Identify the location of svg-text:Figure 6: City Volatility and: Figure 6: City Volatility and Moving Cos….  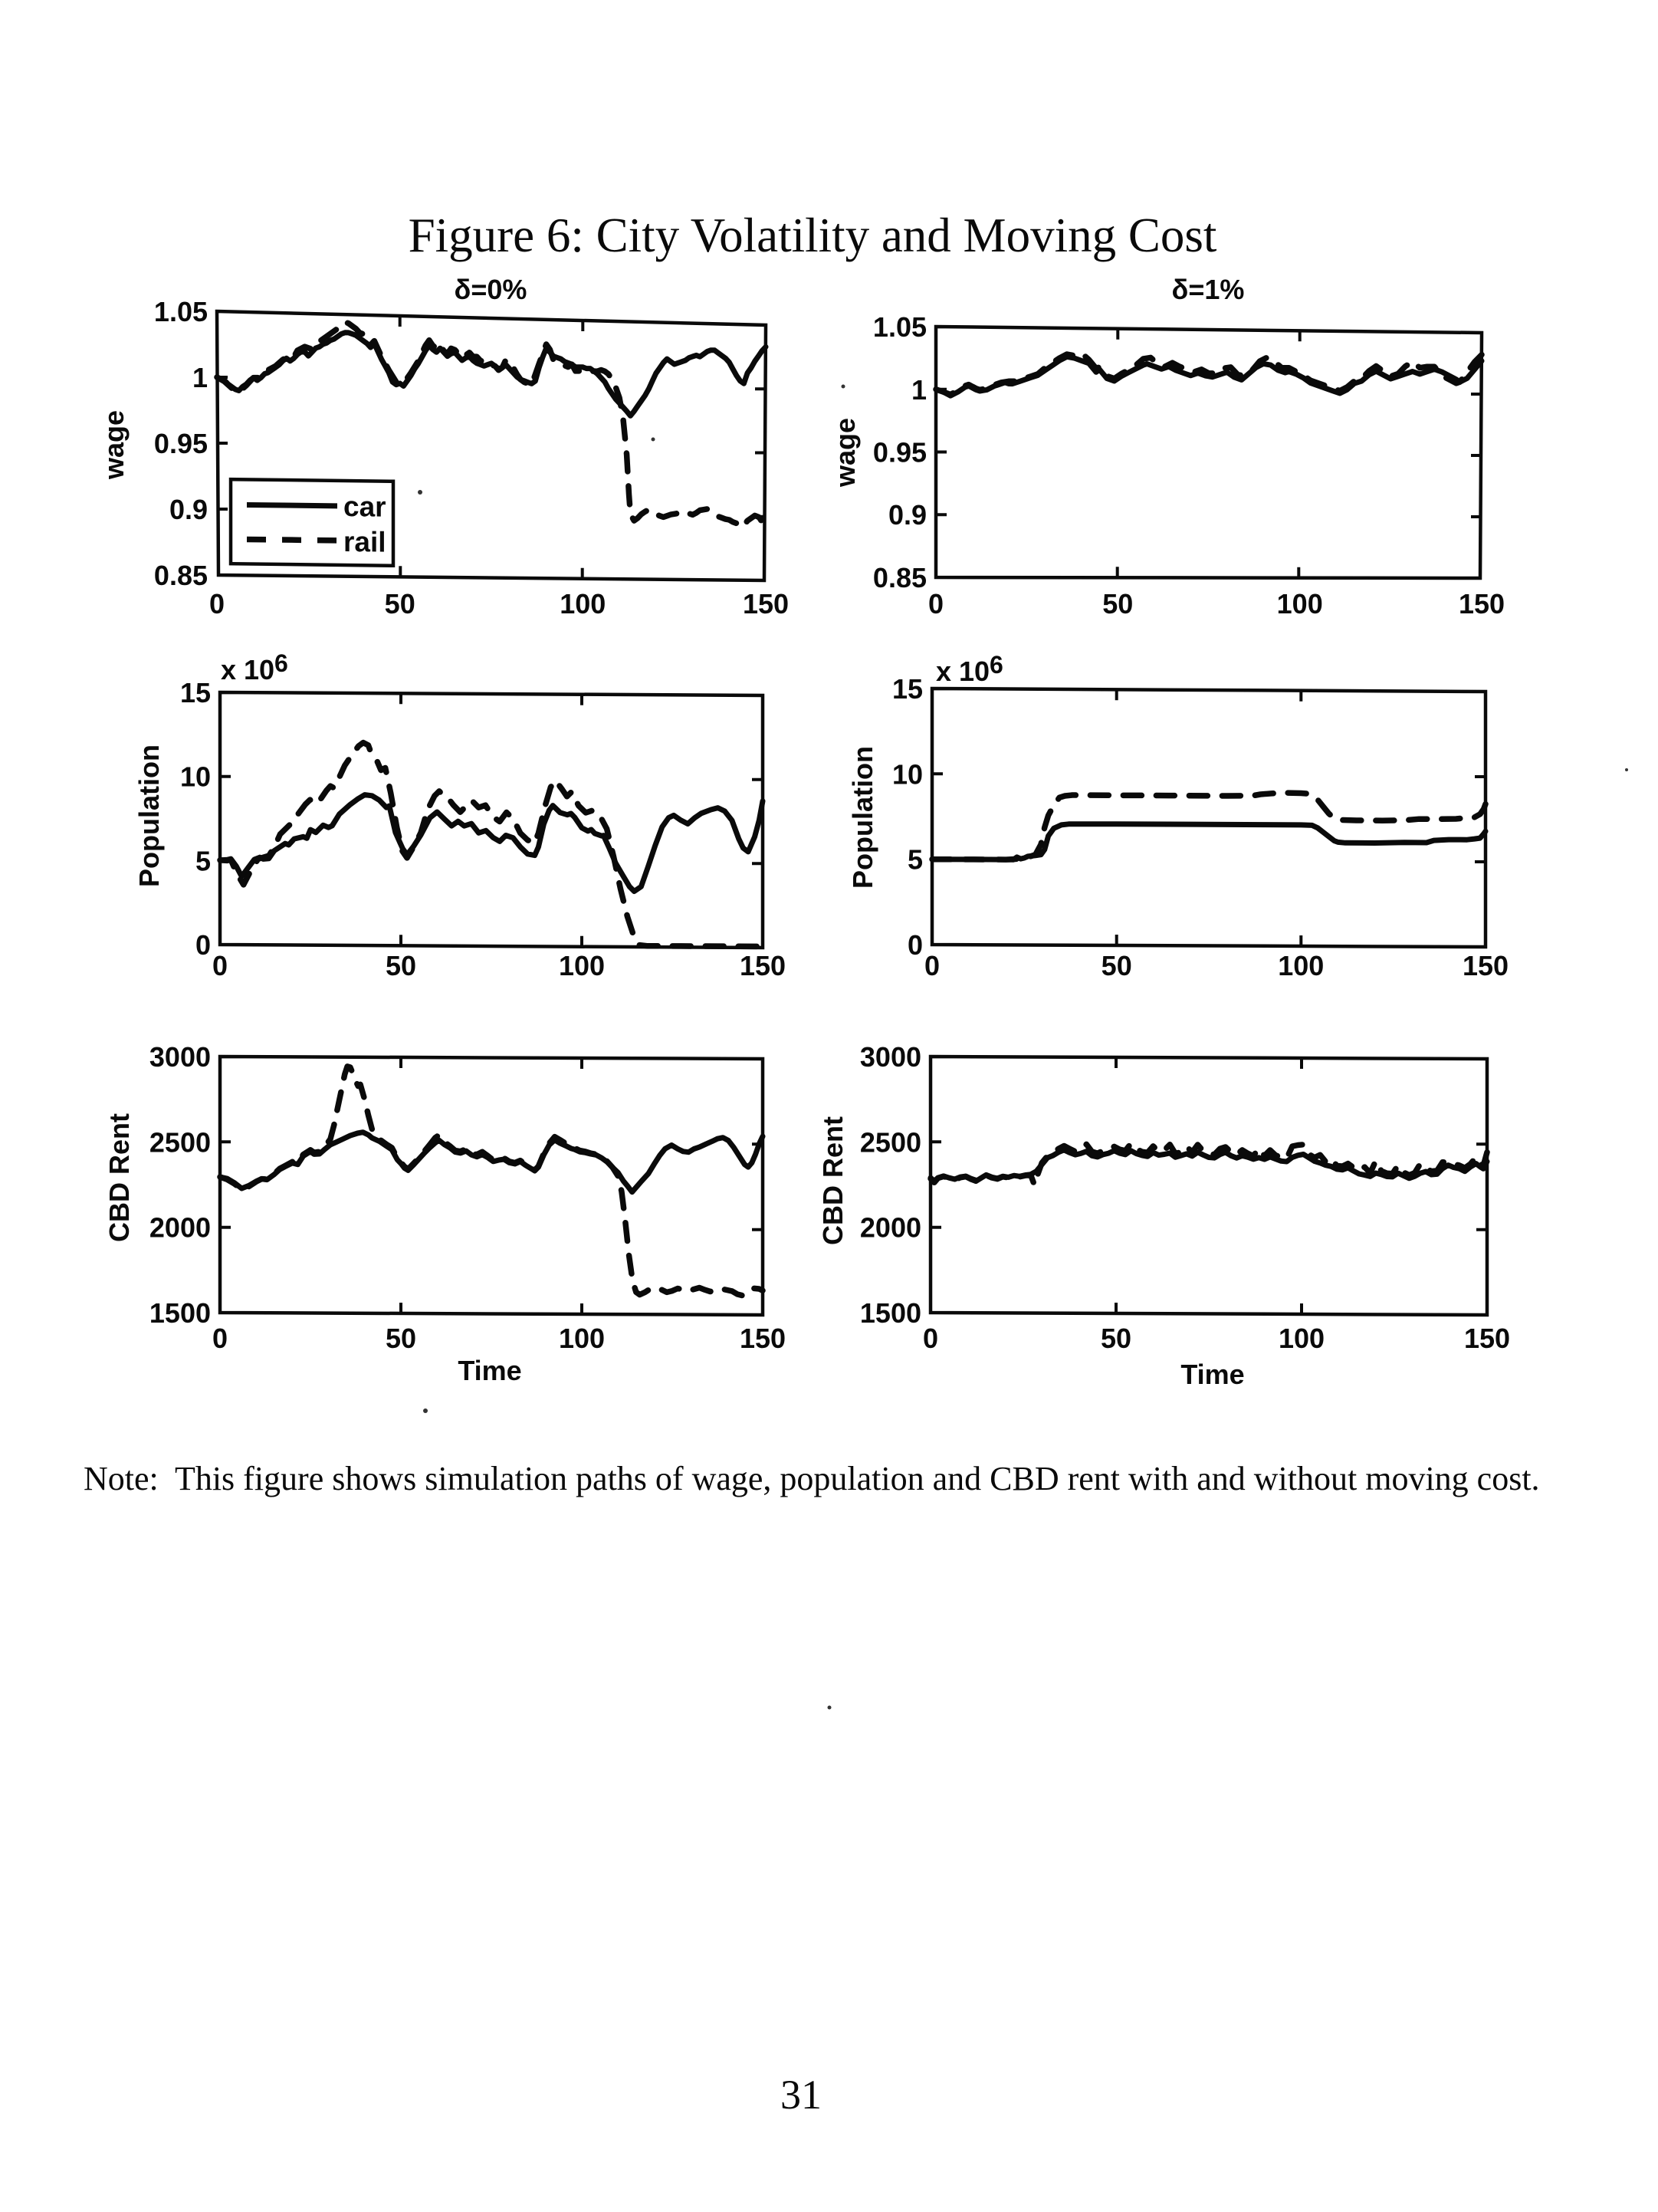
(813, 235).